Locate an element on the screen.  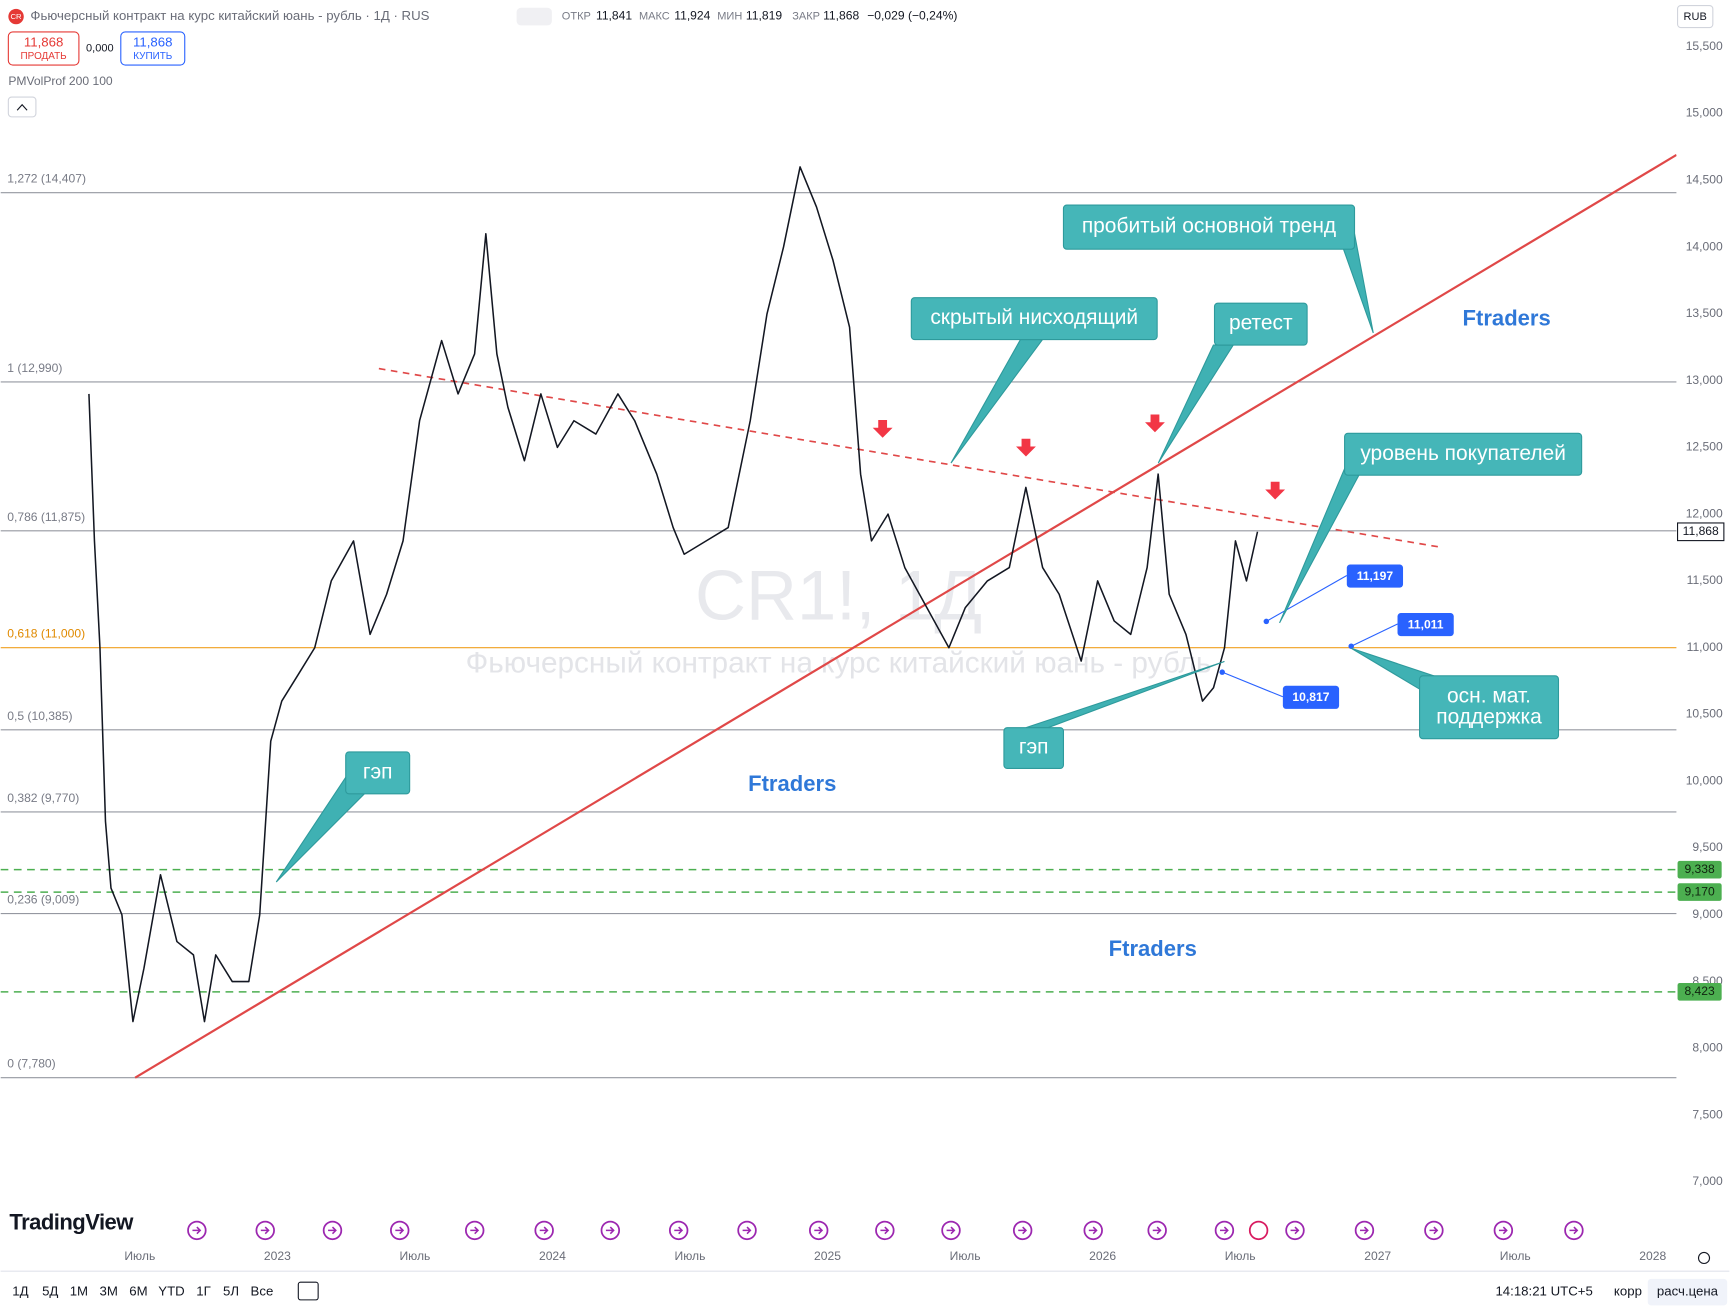
spread: 0,000 is located at coordinates (100, 48).